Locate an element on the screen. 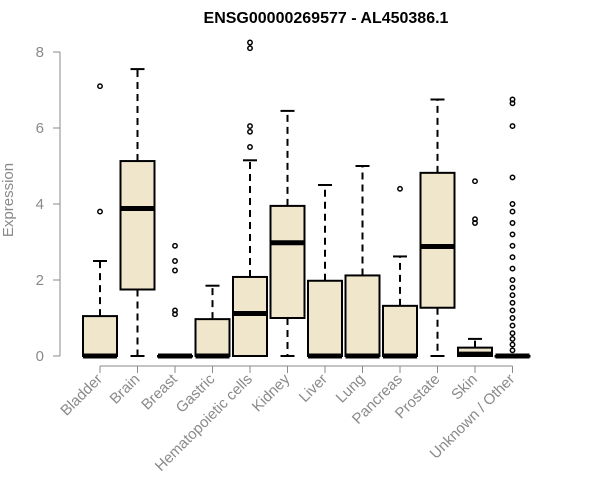  box-gastric is located at coordinates (212, 321).